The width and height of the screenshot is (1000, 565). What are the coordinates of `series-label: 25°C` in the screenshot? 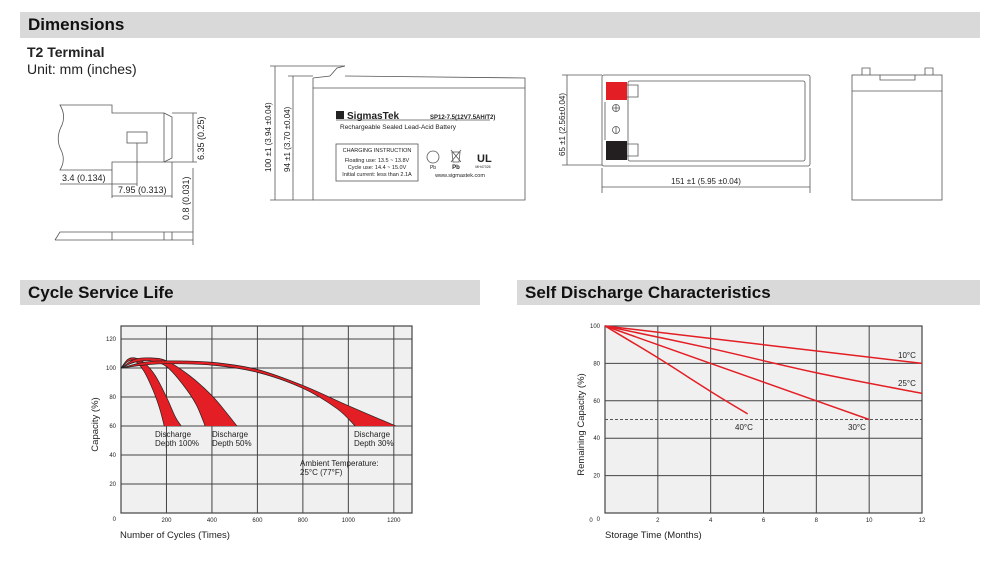 It's located at (907, 383).